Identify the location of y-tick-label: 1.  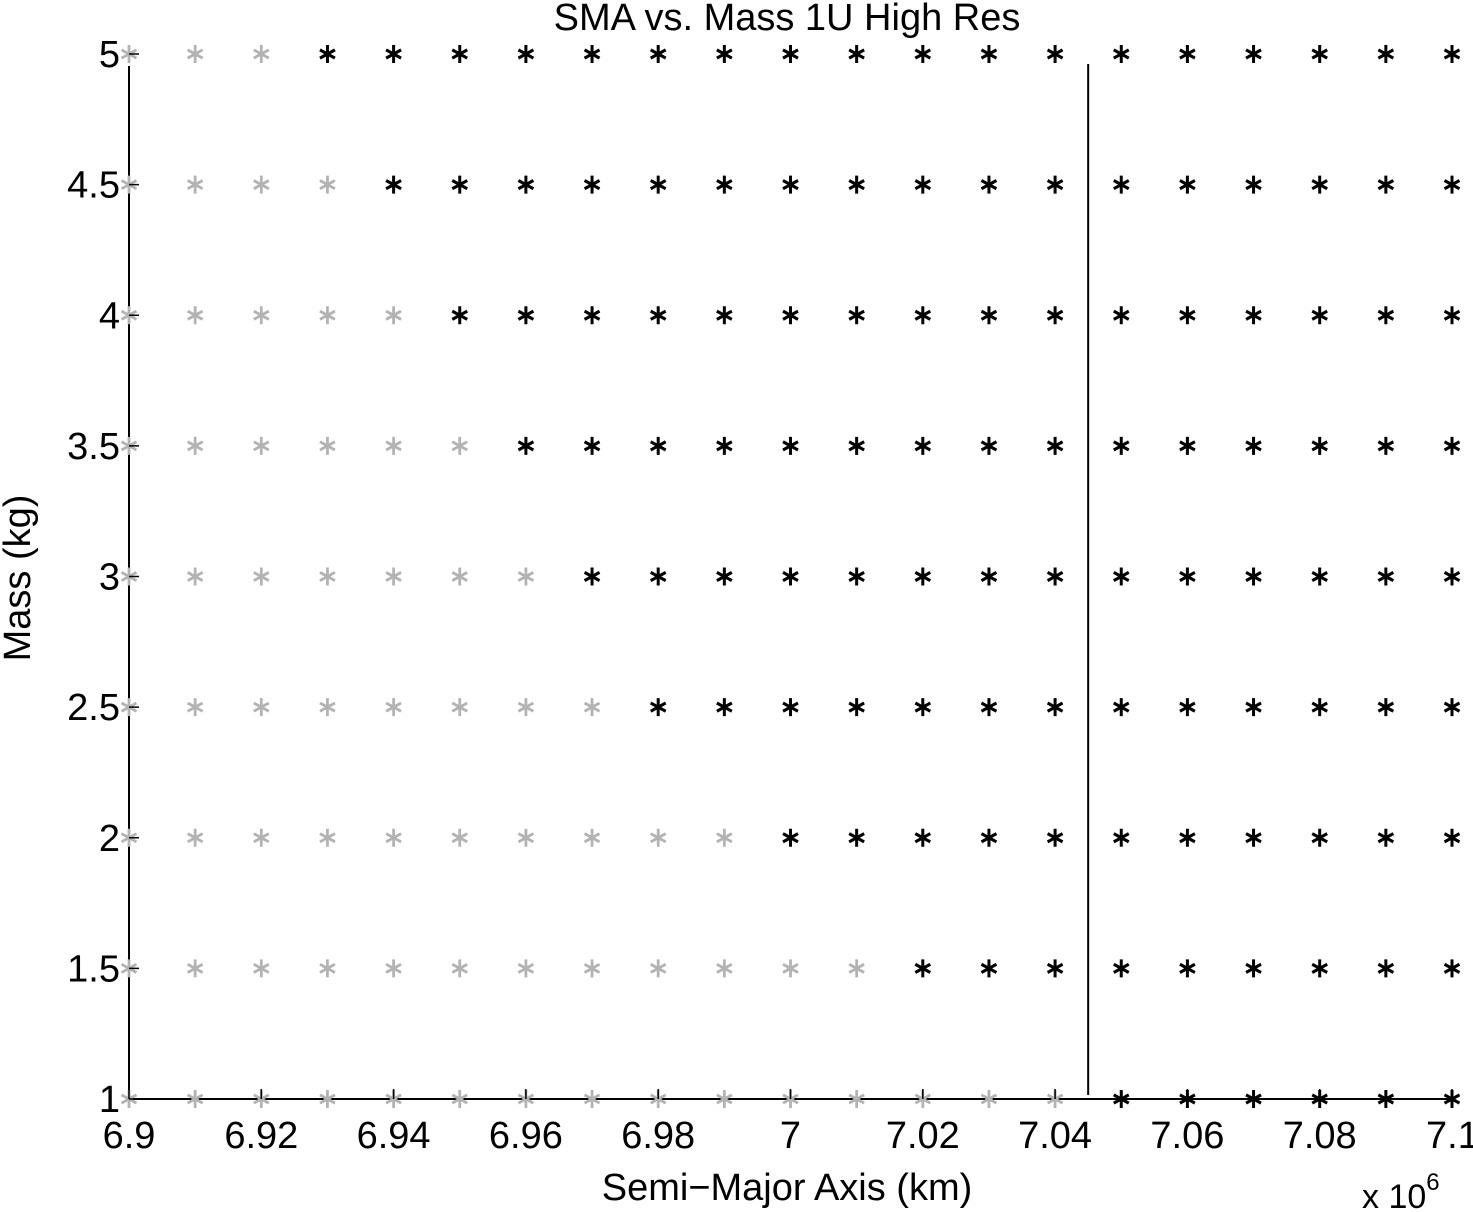
(109, 1100).